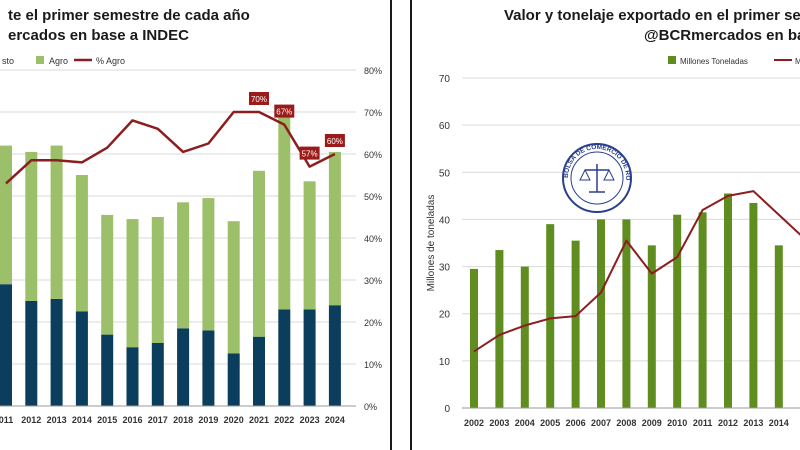 This screenshot has height=450, width=800. Describe the element at coordinates (525, 423) in the screenshot. I see `x-axis-tick-label: 2004` at that location.